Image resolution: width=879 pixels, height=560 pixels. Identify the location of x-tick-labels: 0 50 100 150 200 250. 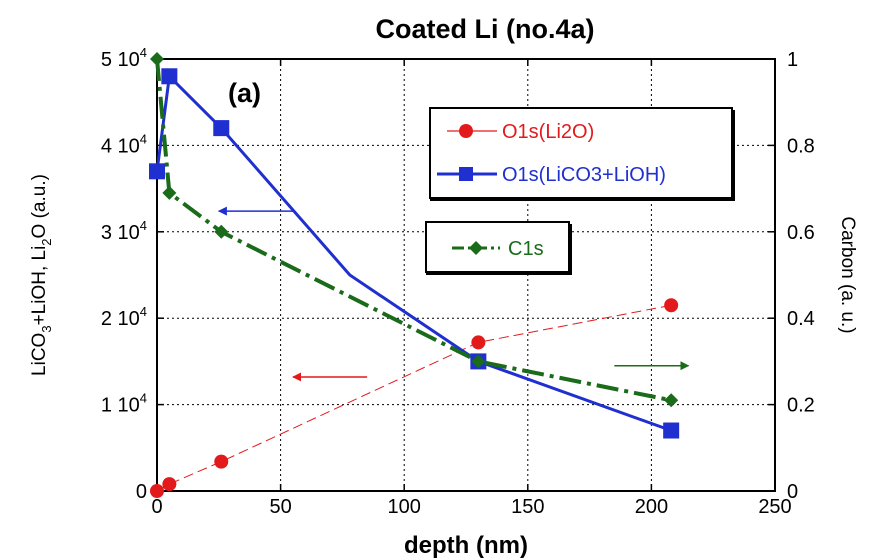
(471, 507).